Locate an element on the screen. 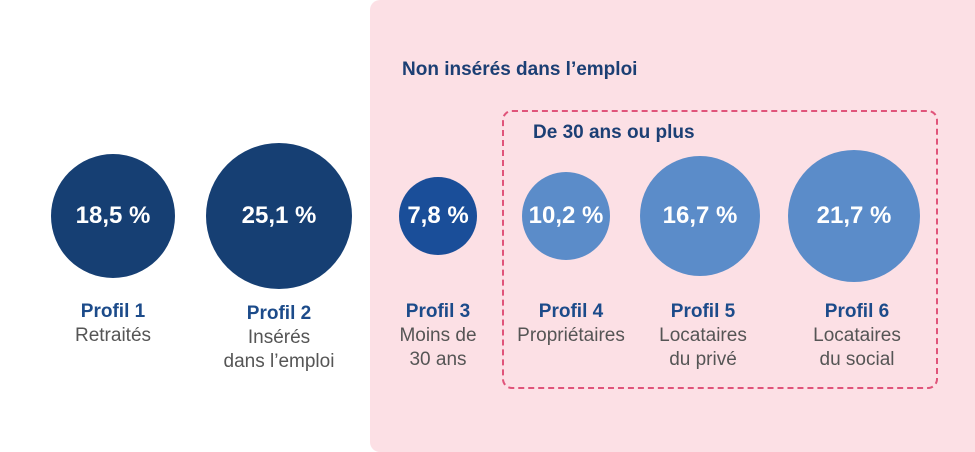  profil-3-bubble: 7,8 % is located at coordinates (438, 216).